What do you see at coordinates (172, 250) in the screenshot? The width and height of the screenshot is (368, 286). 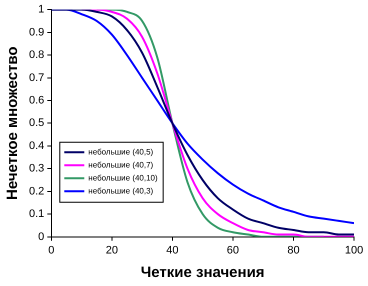 I see `x-tick-label: 40` at bounding box center [172, 250].